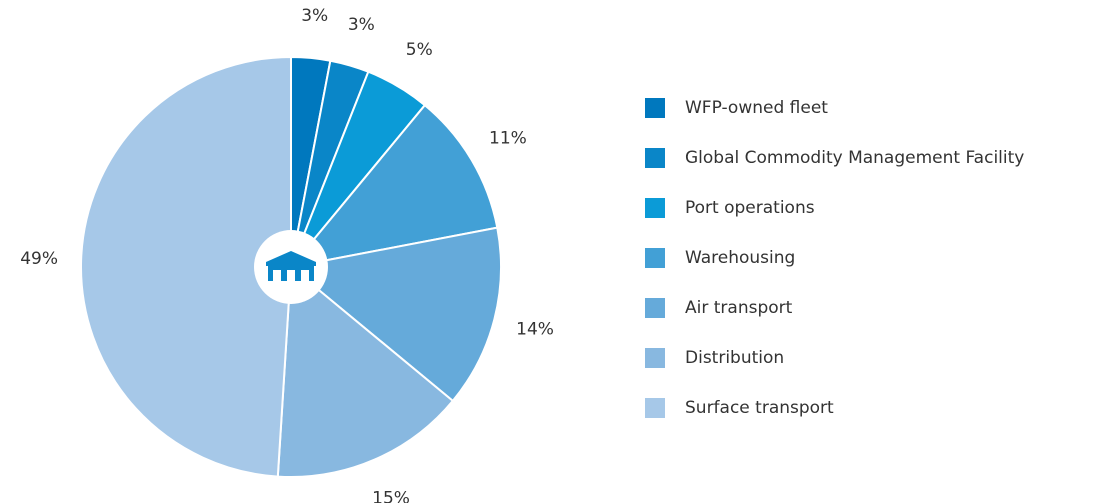  Describe the element at coordinates (734, 358) in the screenshot. I see `legend-label: Distribution` at that location.